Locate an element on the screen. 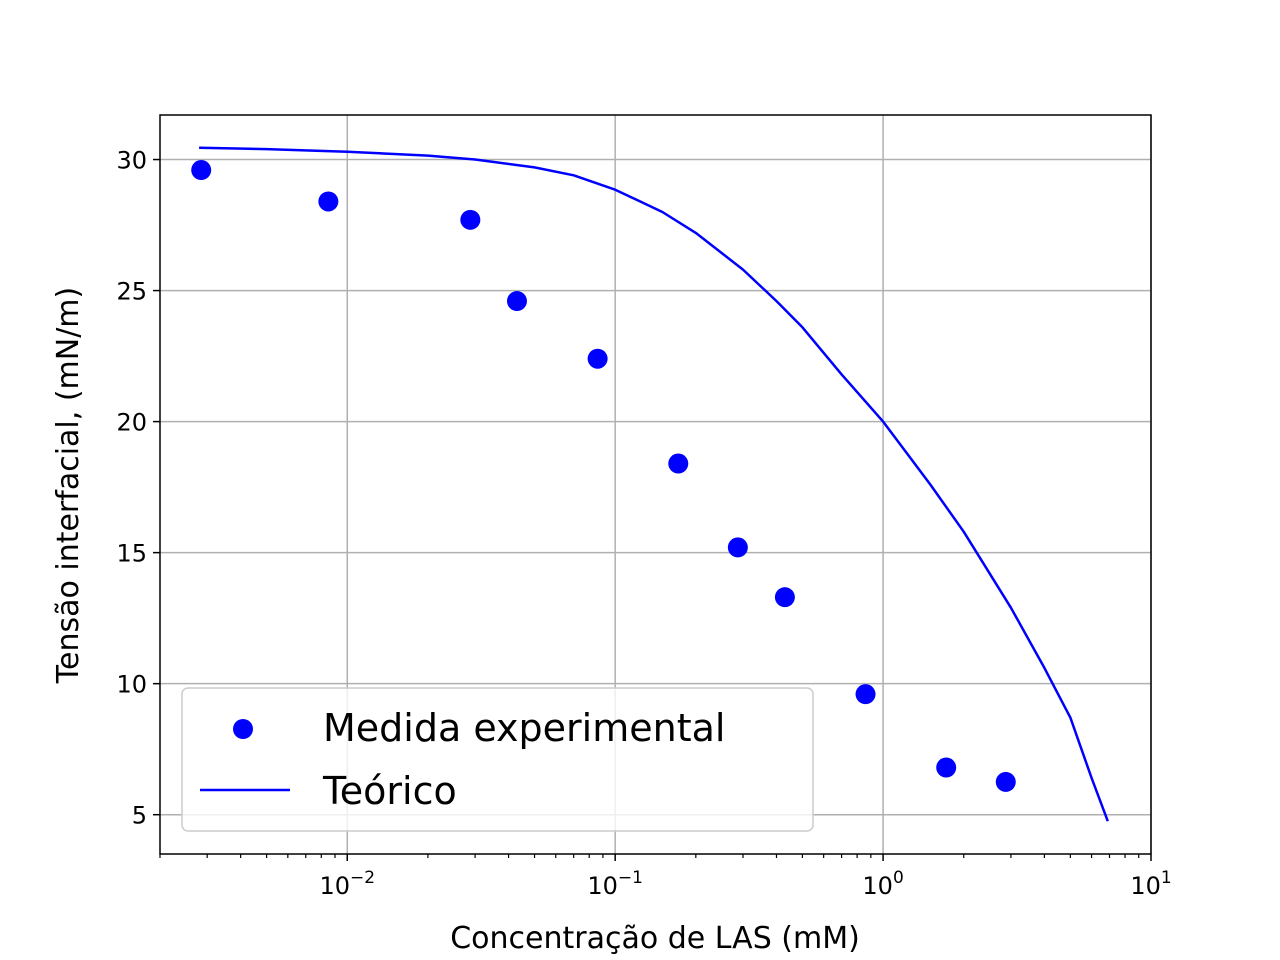 This screenshot has height=960, width=1280. x-tick-label: 10¹ is located at coordinates (1150, 884).